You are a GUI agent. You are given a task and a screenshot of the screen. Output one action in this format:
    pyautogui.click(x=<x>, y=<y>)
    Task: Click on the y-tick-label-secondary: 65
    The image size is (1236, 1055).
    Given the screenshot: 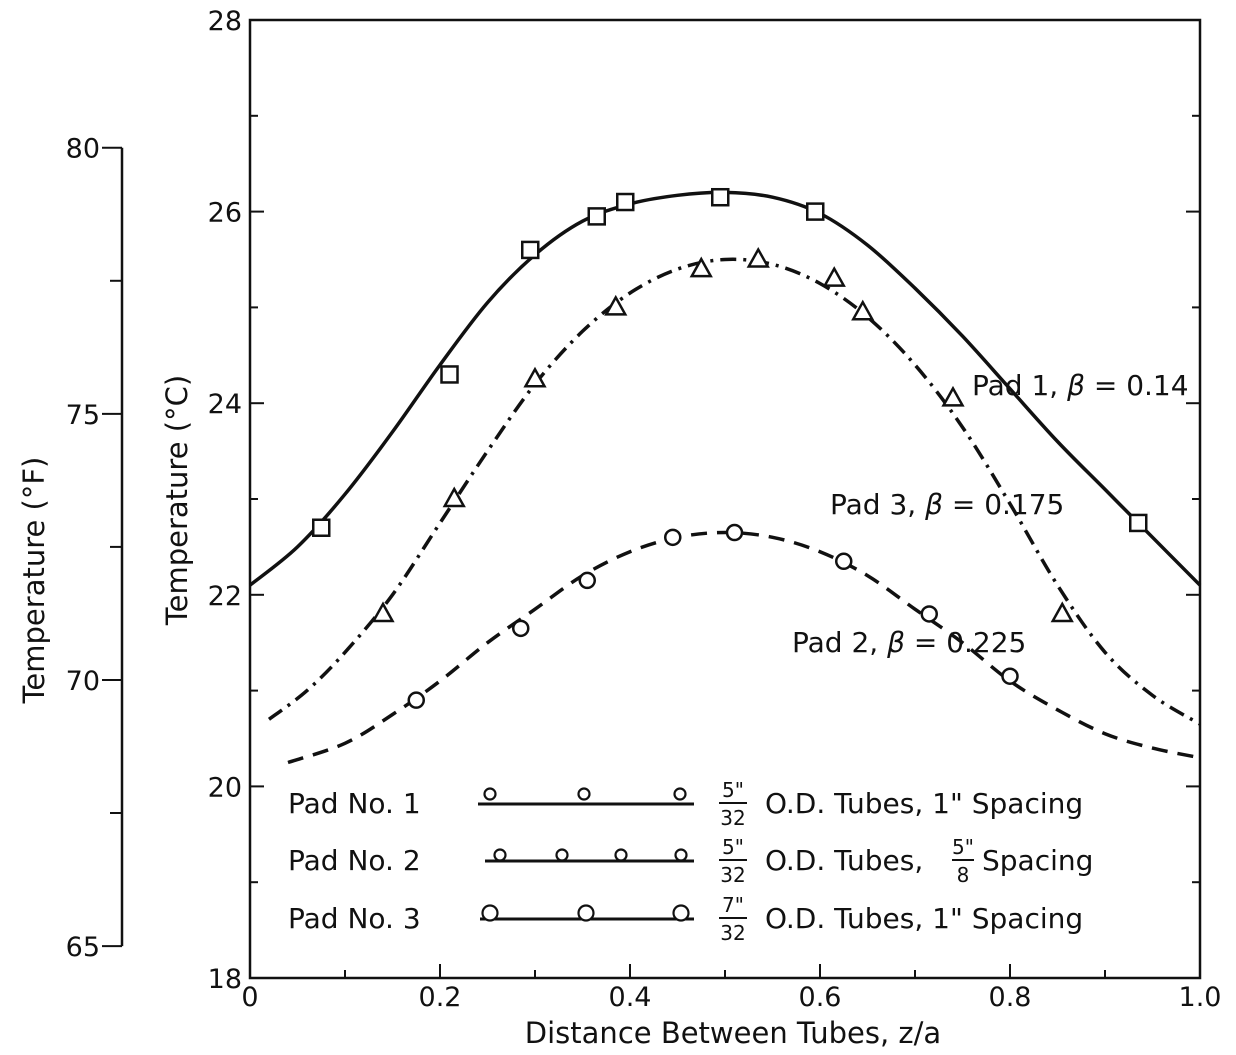 What is the action you would take?
    pyautogui.click(x=83, y=947)
    